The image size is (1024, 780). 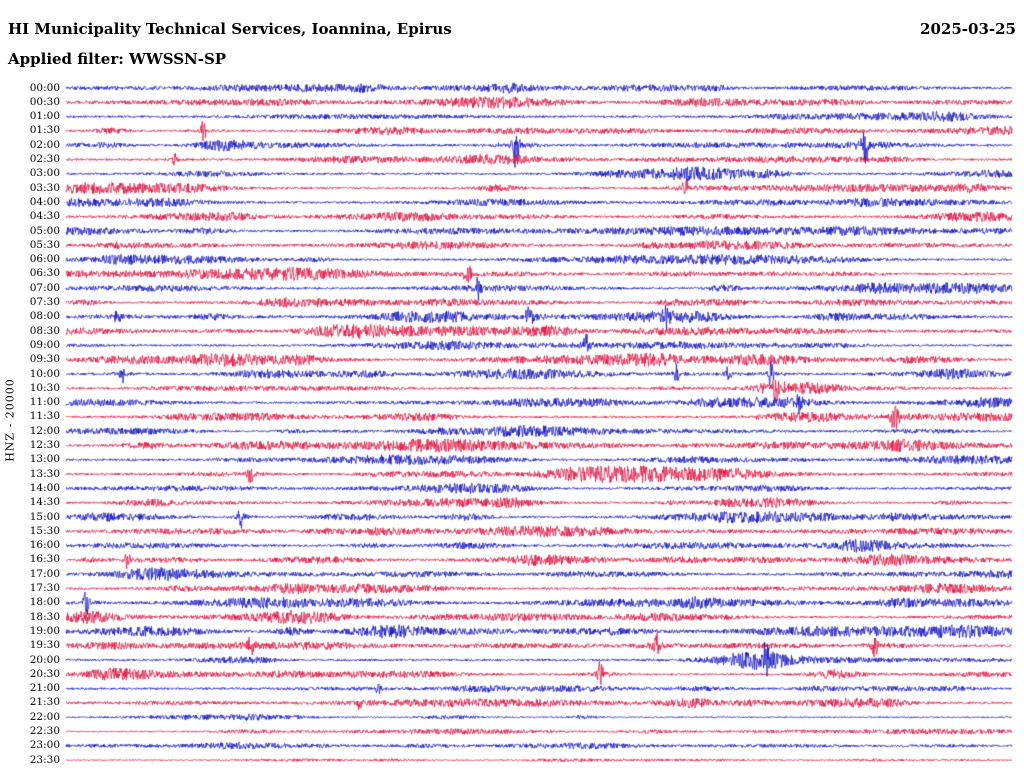 What do you see at coordinates (44, 302) in the screenshot?
I see `trace-time-label: 07:30` at bounding box center [44, 302].